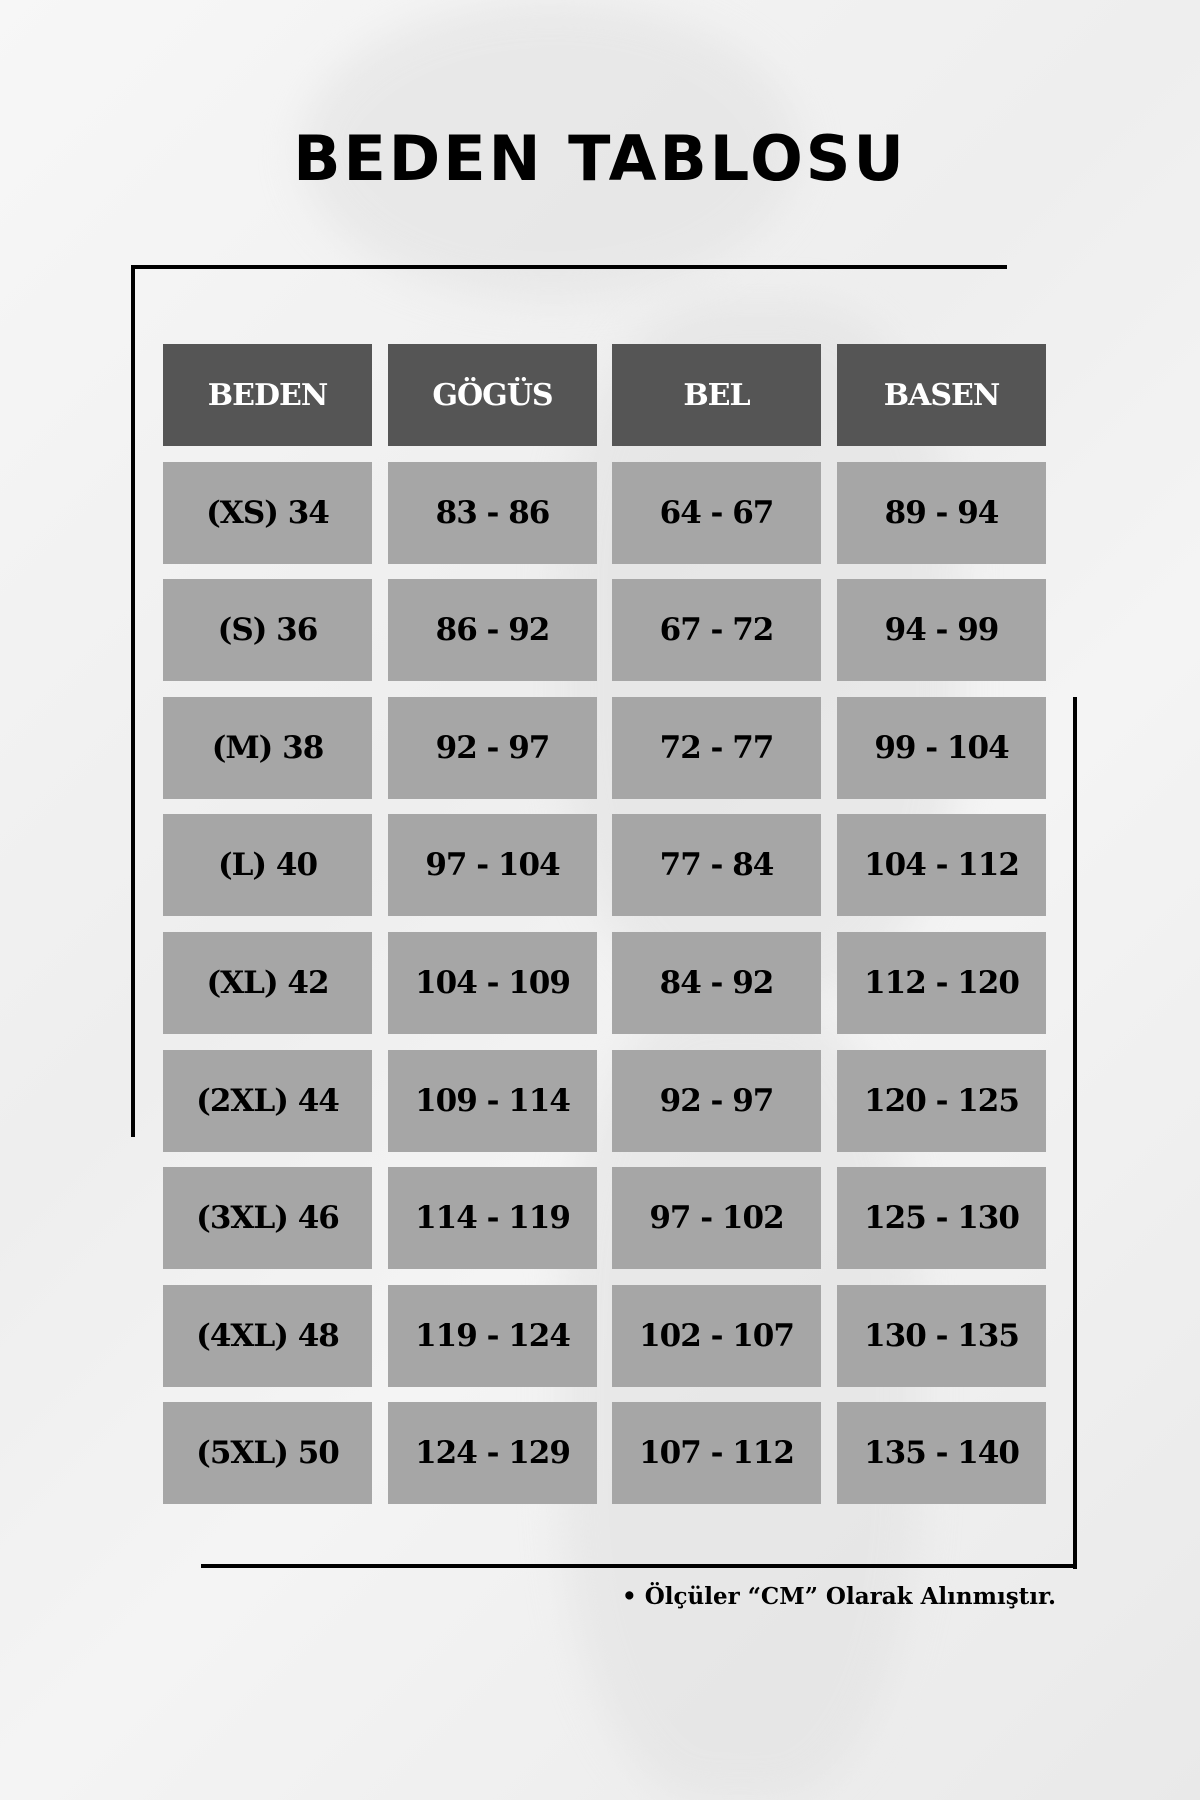  What do you see at coordinates (492, 865) in the screenshot?
I see `table-cell: 97 - 104` at bounding box center [492, 865].